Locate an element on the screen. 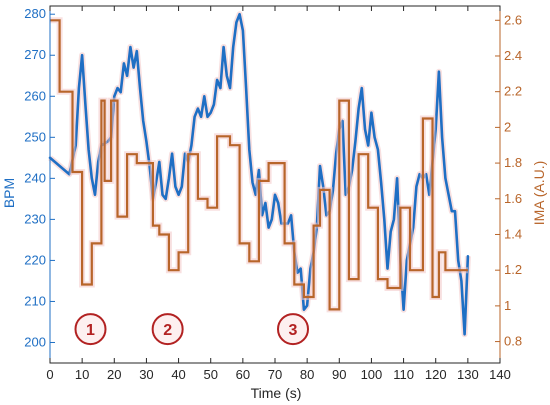 This screenshot has height=405, width=550. x-tick-label: 10 is located at coordinates (82, 374).